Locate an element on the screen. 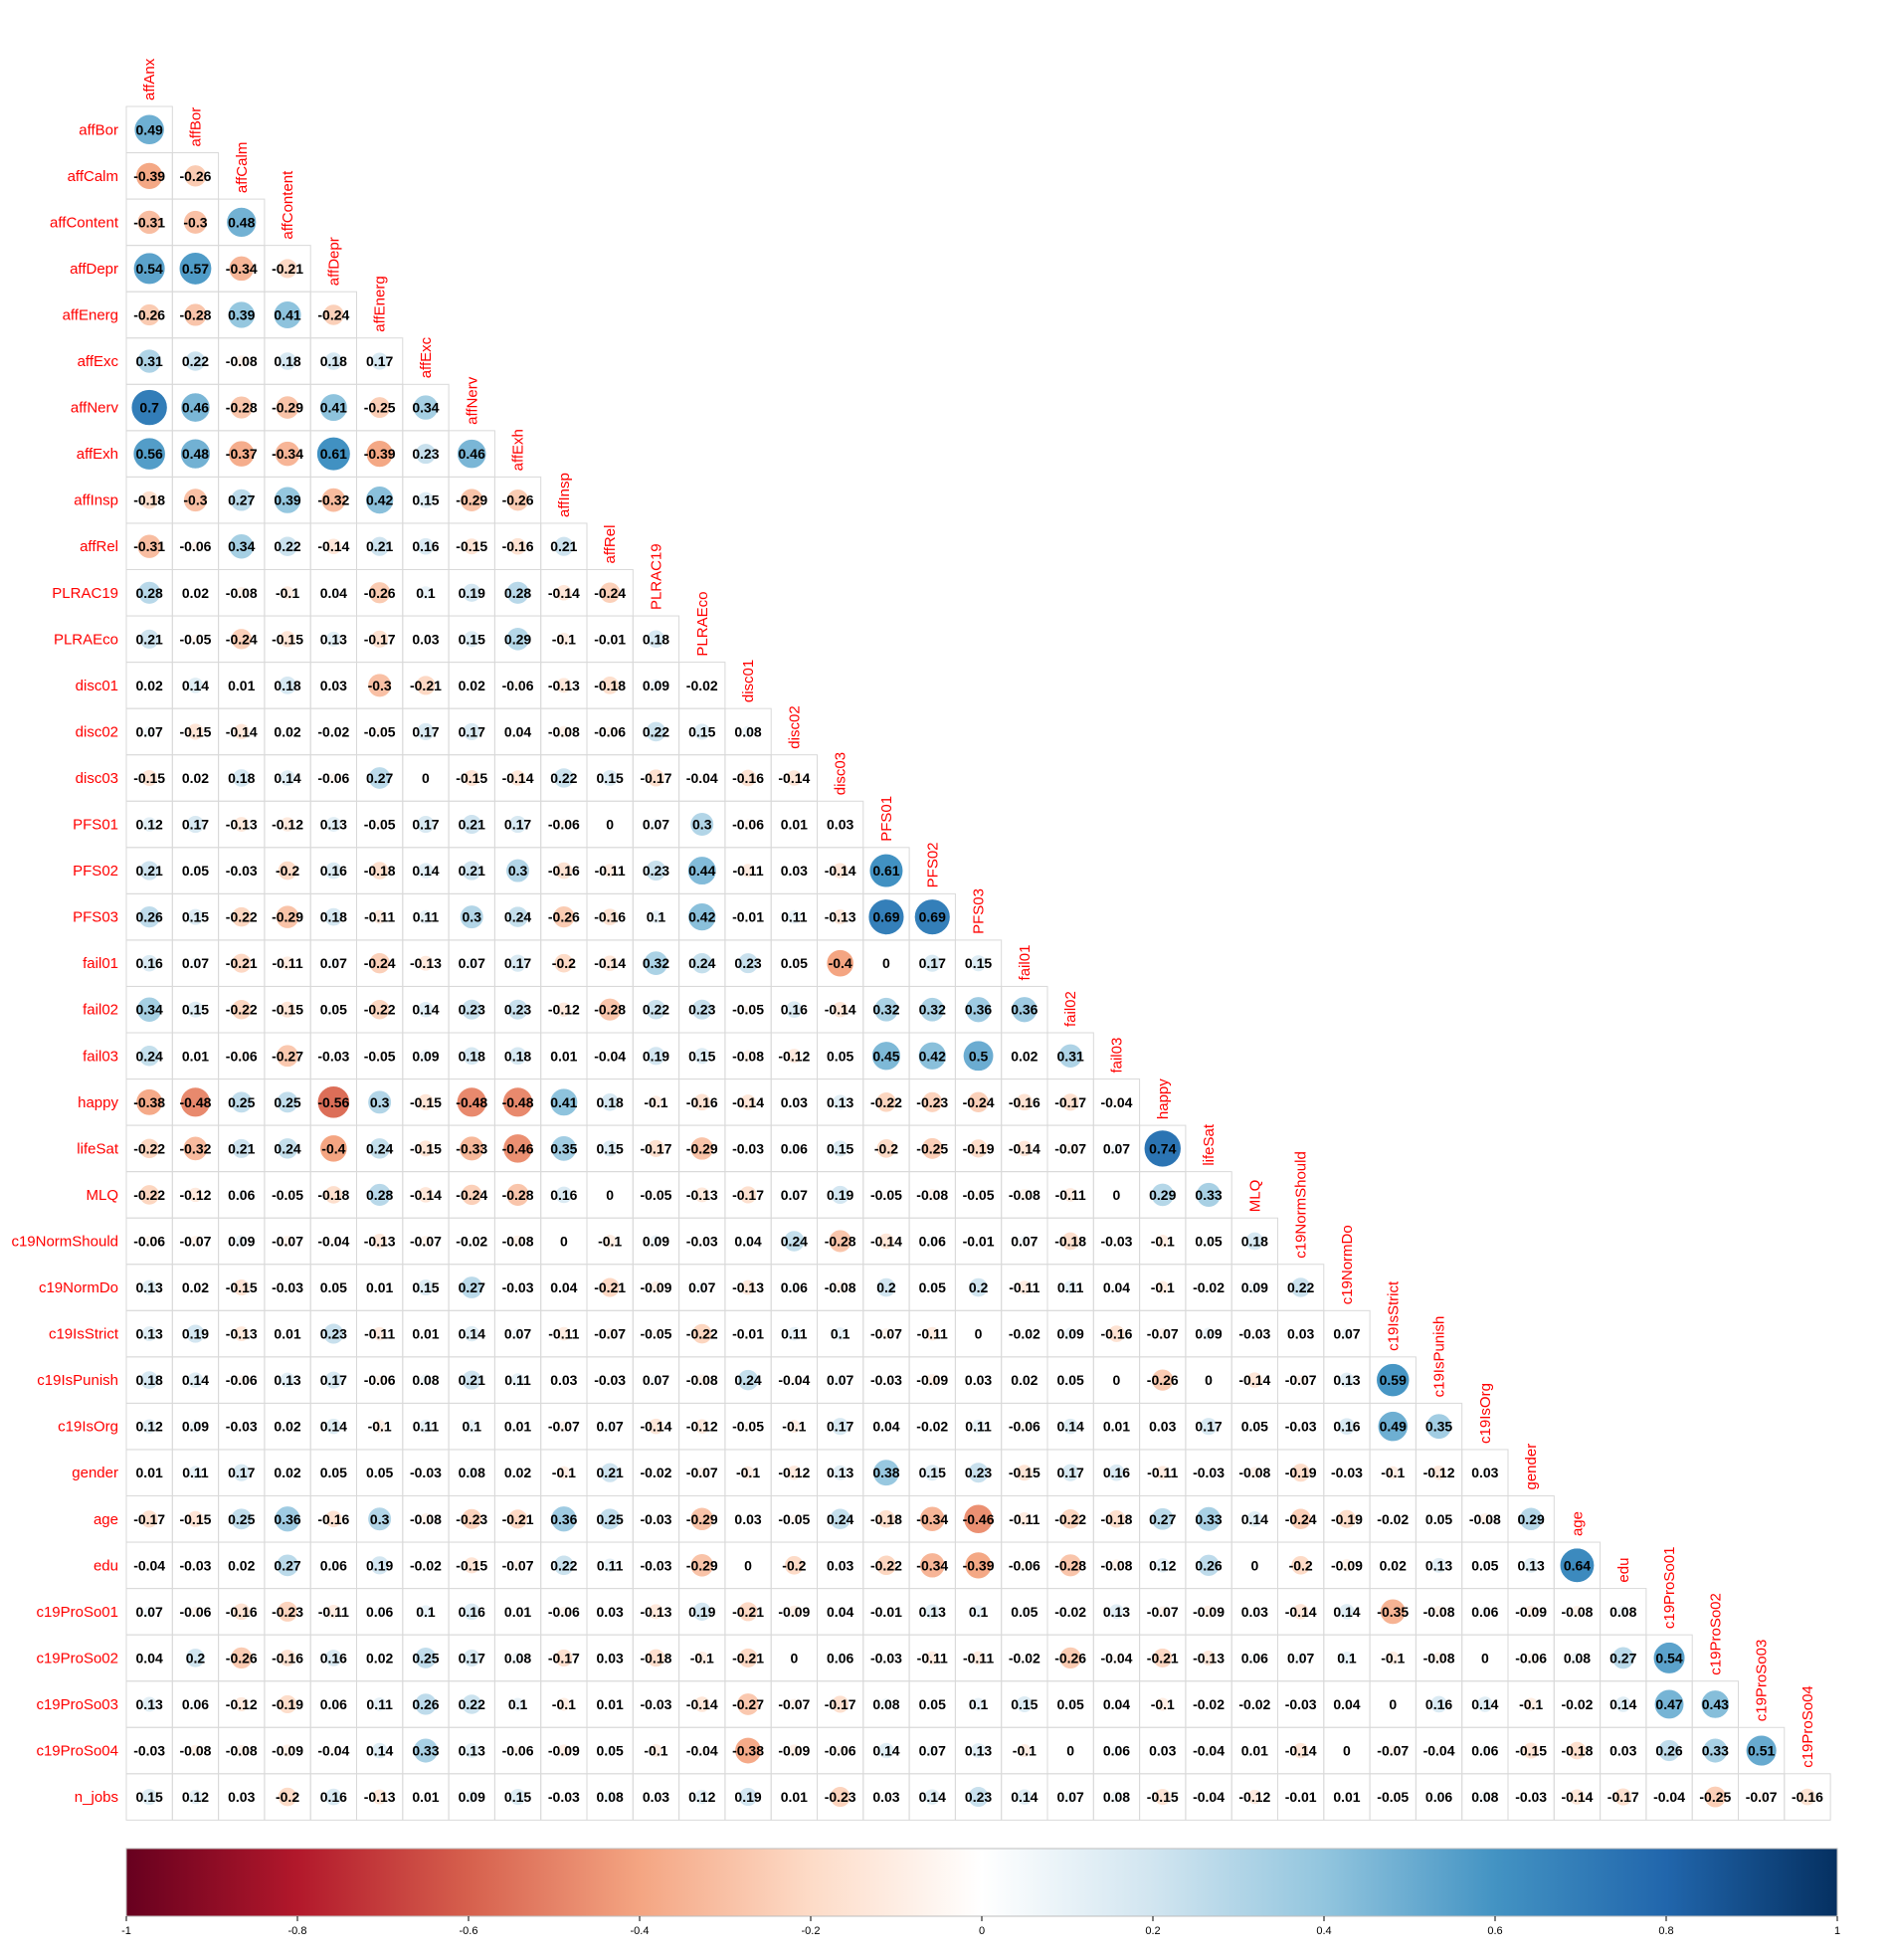  corr-value-label: -0.33 is located at coordinates (471, 1148).